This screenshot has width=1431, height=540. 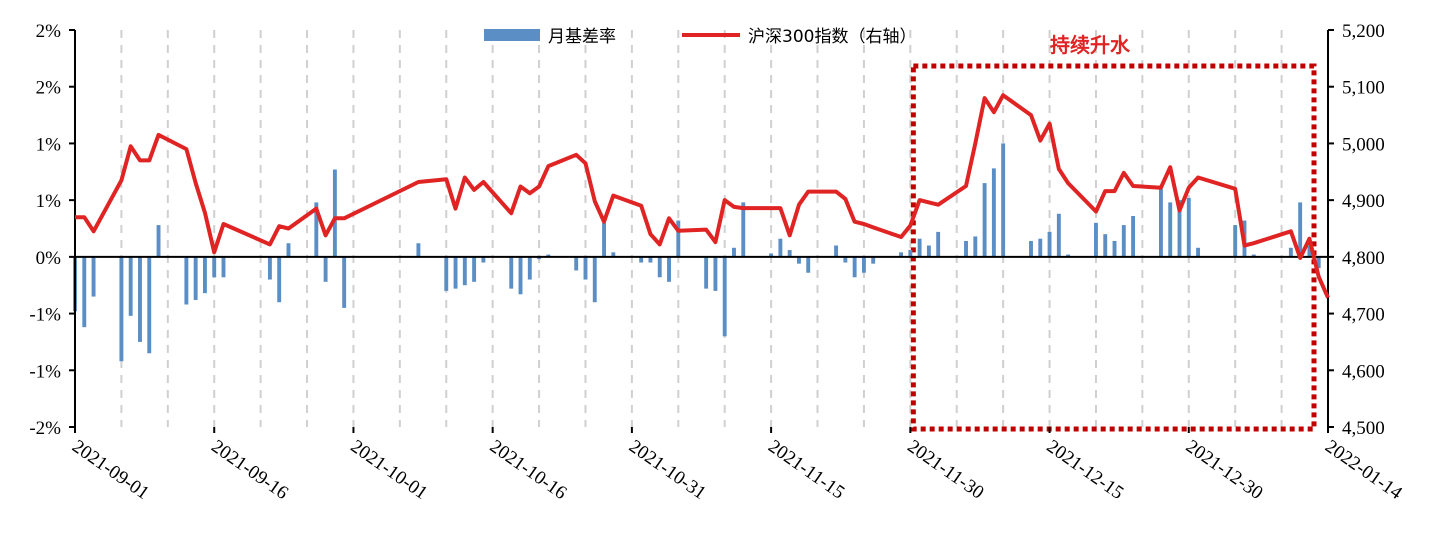 I want to click on x-tick-label: 2021-11-30, so click(x=945, y=470).